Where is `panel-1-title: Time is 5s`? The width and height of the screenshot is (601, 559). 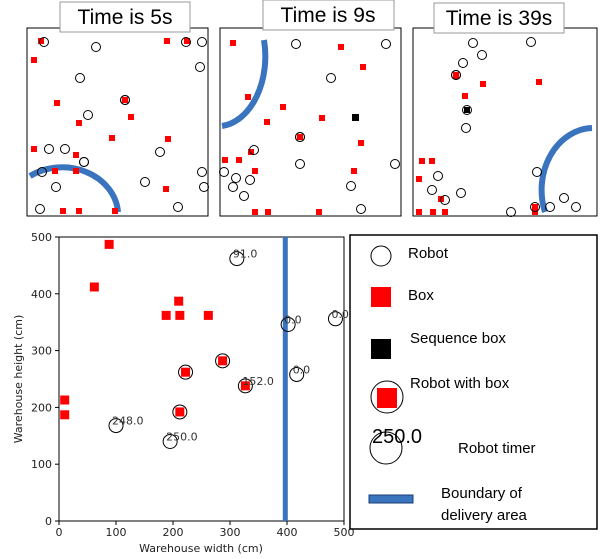 panel-1-title: Time is 5s is located at coordinates (125, 17).